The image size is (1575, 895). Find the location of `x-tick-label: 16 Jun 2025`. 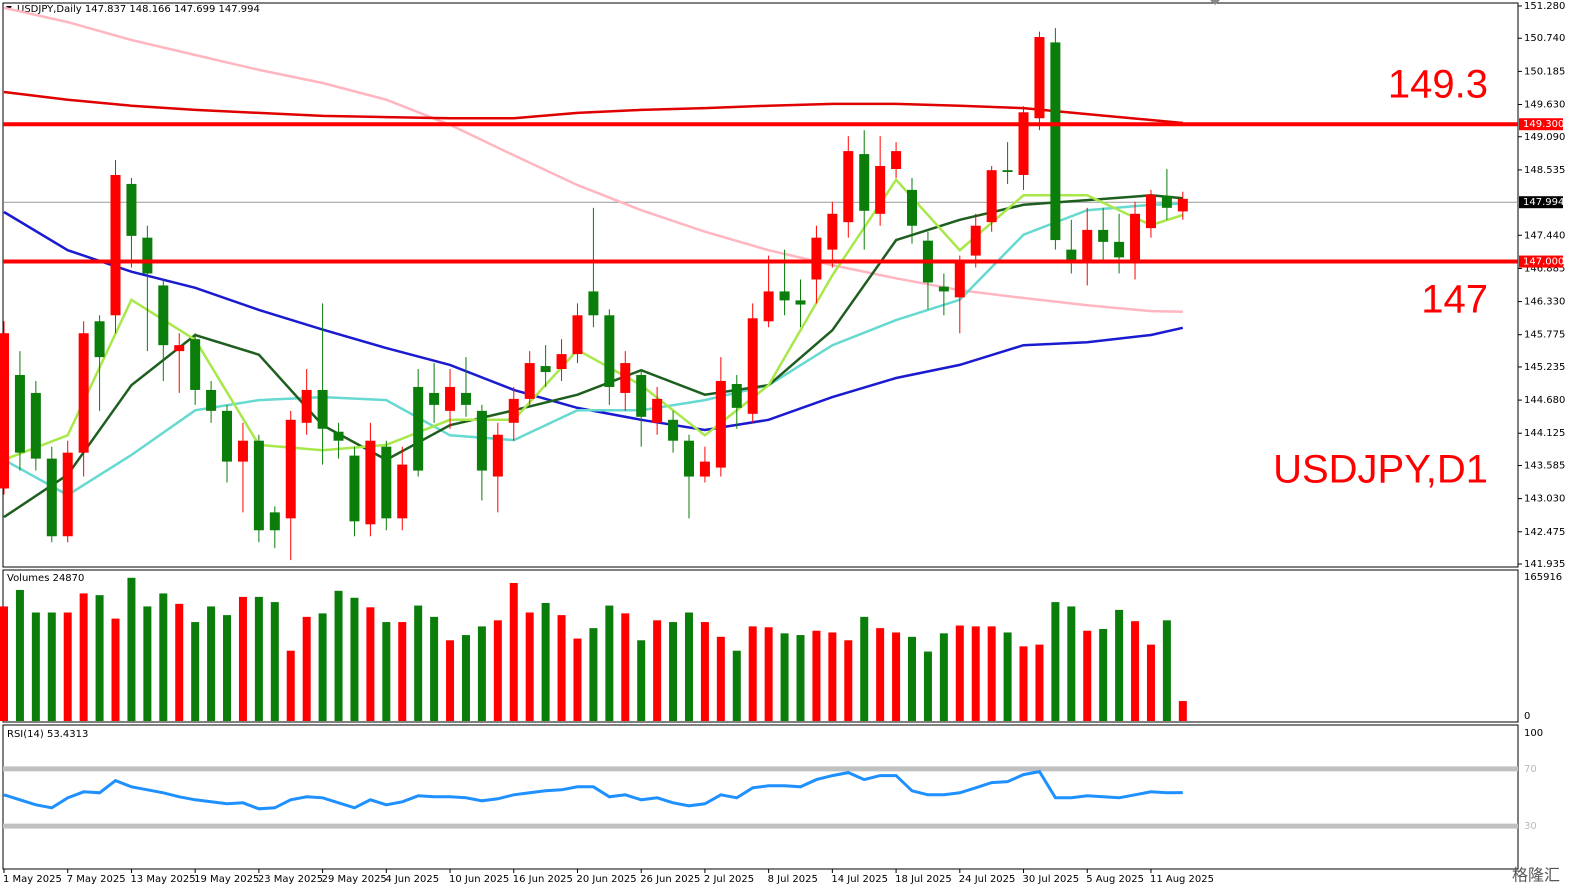

x-tick-label: 16 Jun 2025 is located at coordinates (543, 879).